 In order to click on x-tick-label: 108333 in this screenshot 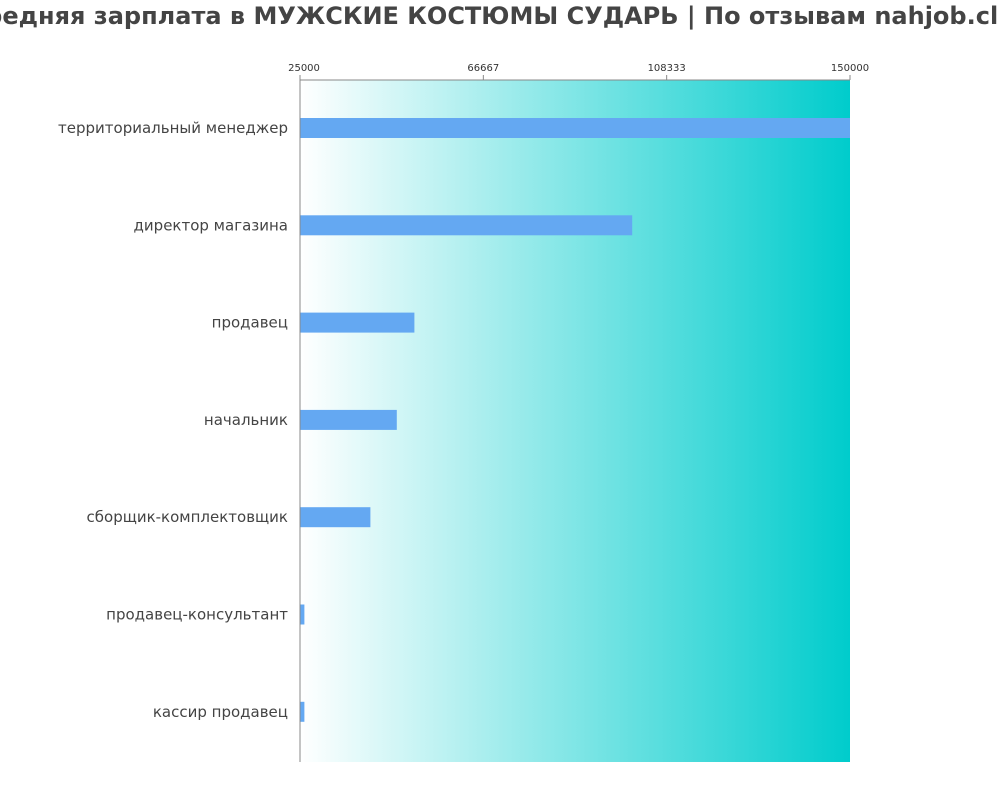, I will do `click(667, 68)`.